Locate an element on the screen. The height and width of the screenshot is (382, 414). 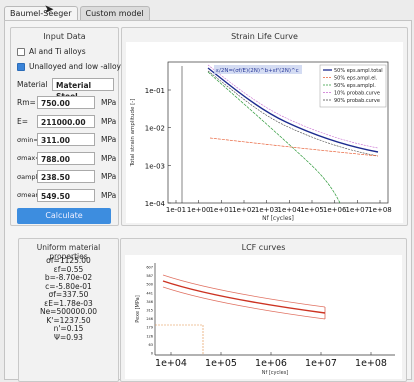
field-input: 211000.00 is located at coordinates (66, 121).